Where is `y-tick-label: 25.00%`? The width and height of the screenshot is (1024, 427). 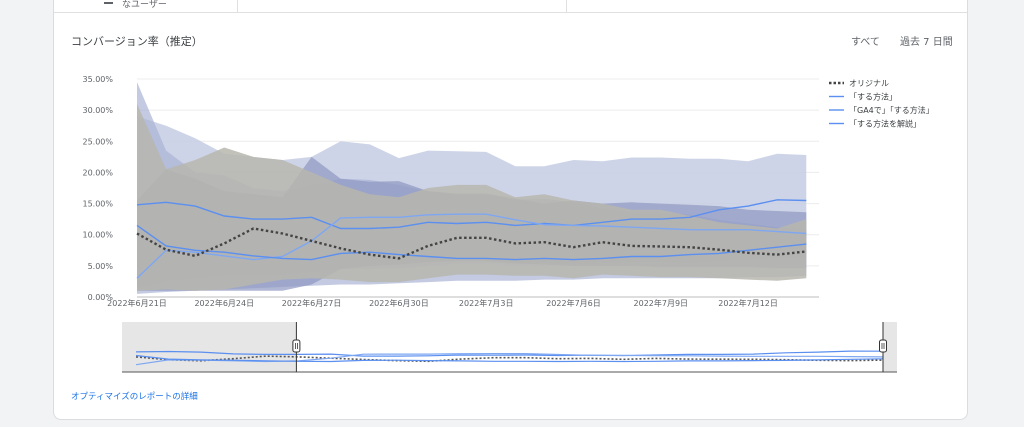 y-tick-label: 25.00% is located at coordinates (97, 141).